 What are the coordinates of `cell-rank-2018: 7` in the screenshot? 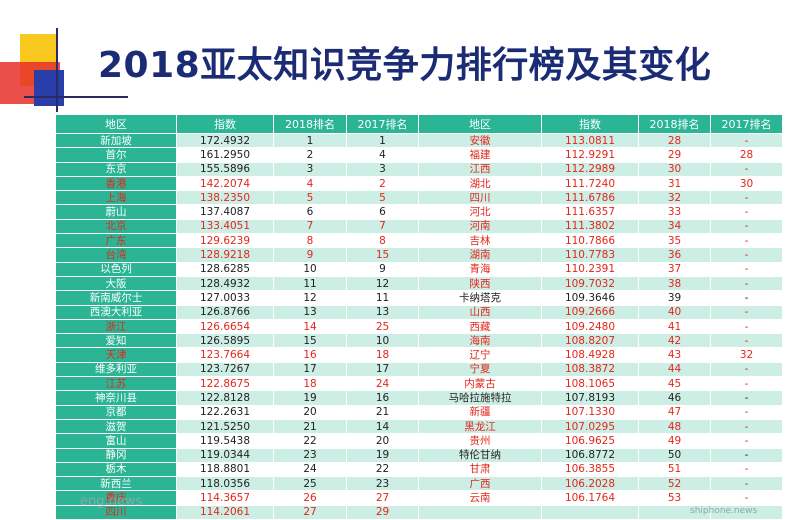 It's located at (310, 226).